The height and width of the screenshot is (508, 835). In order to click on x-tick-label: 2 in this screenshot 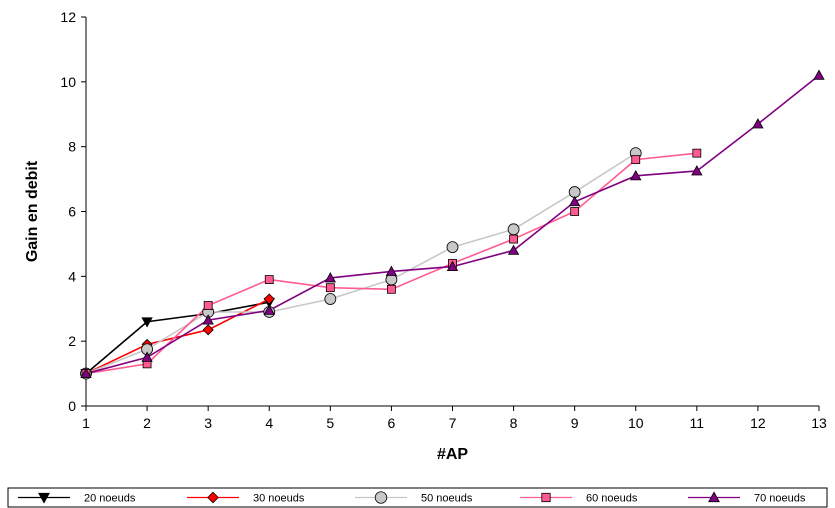, I will do `click(147, 423)`.